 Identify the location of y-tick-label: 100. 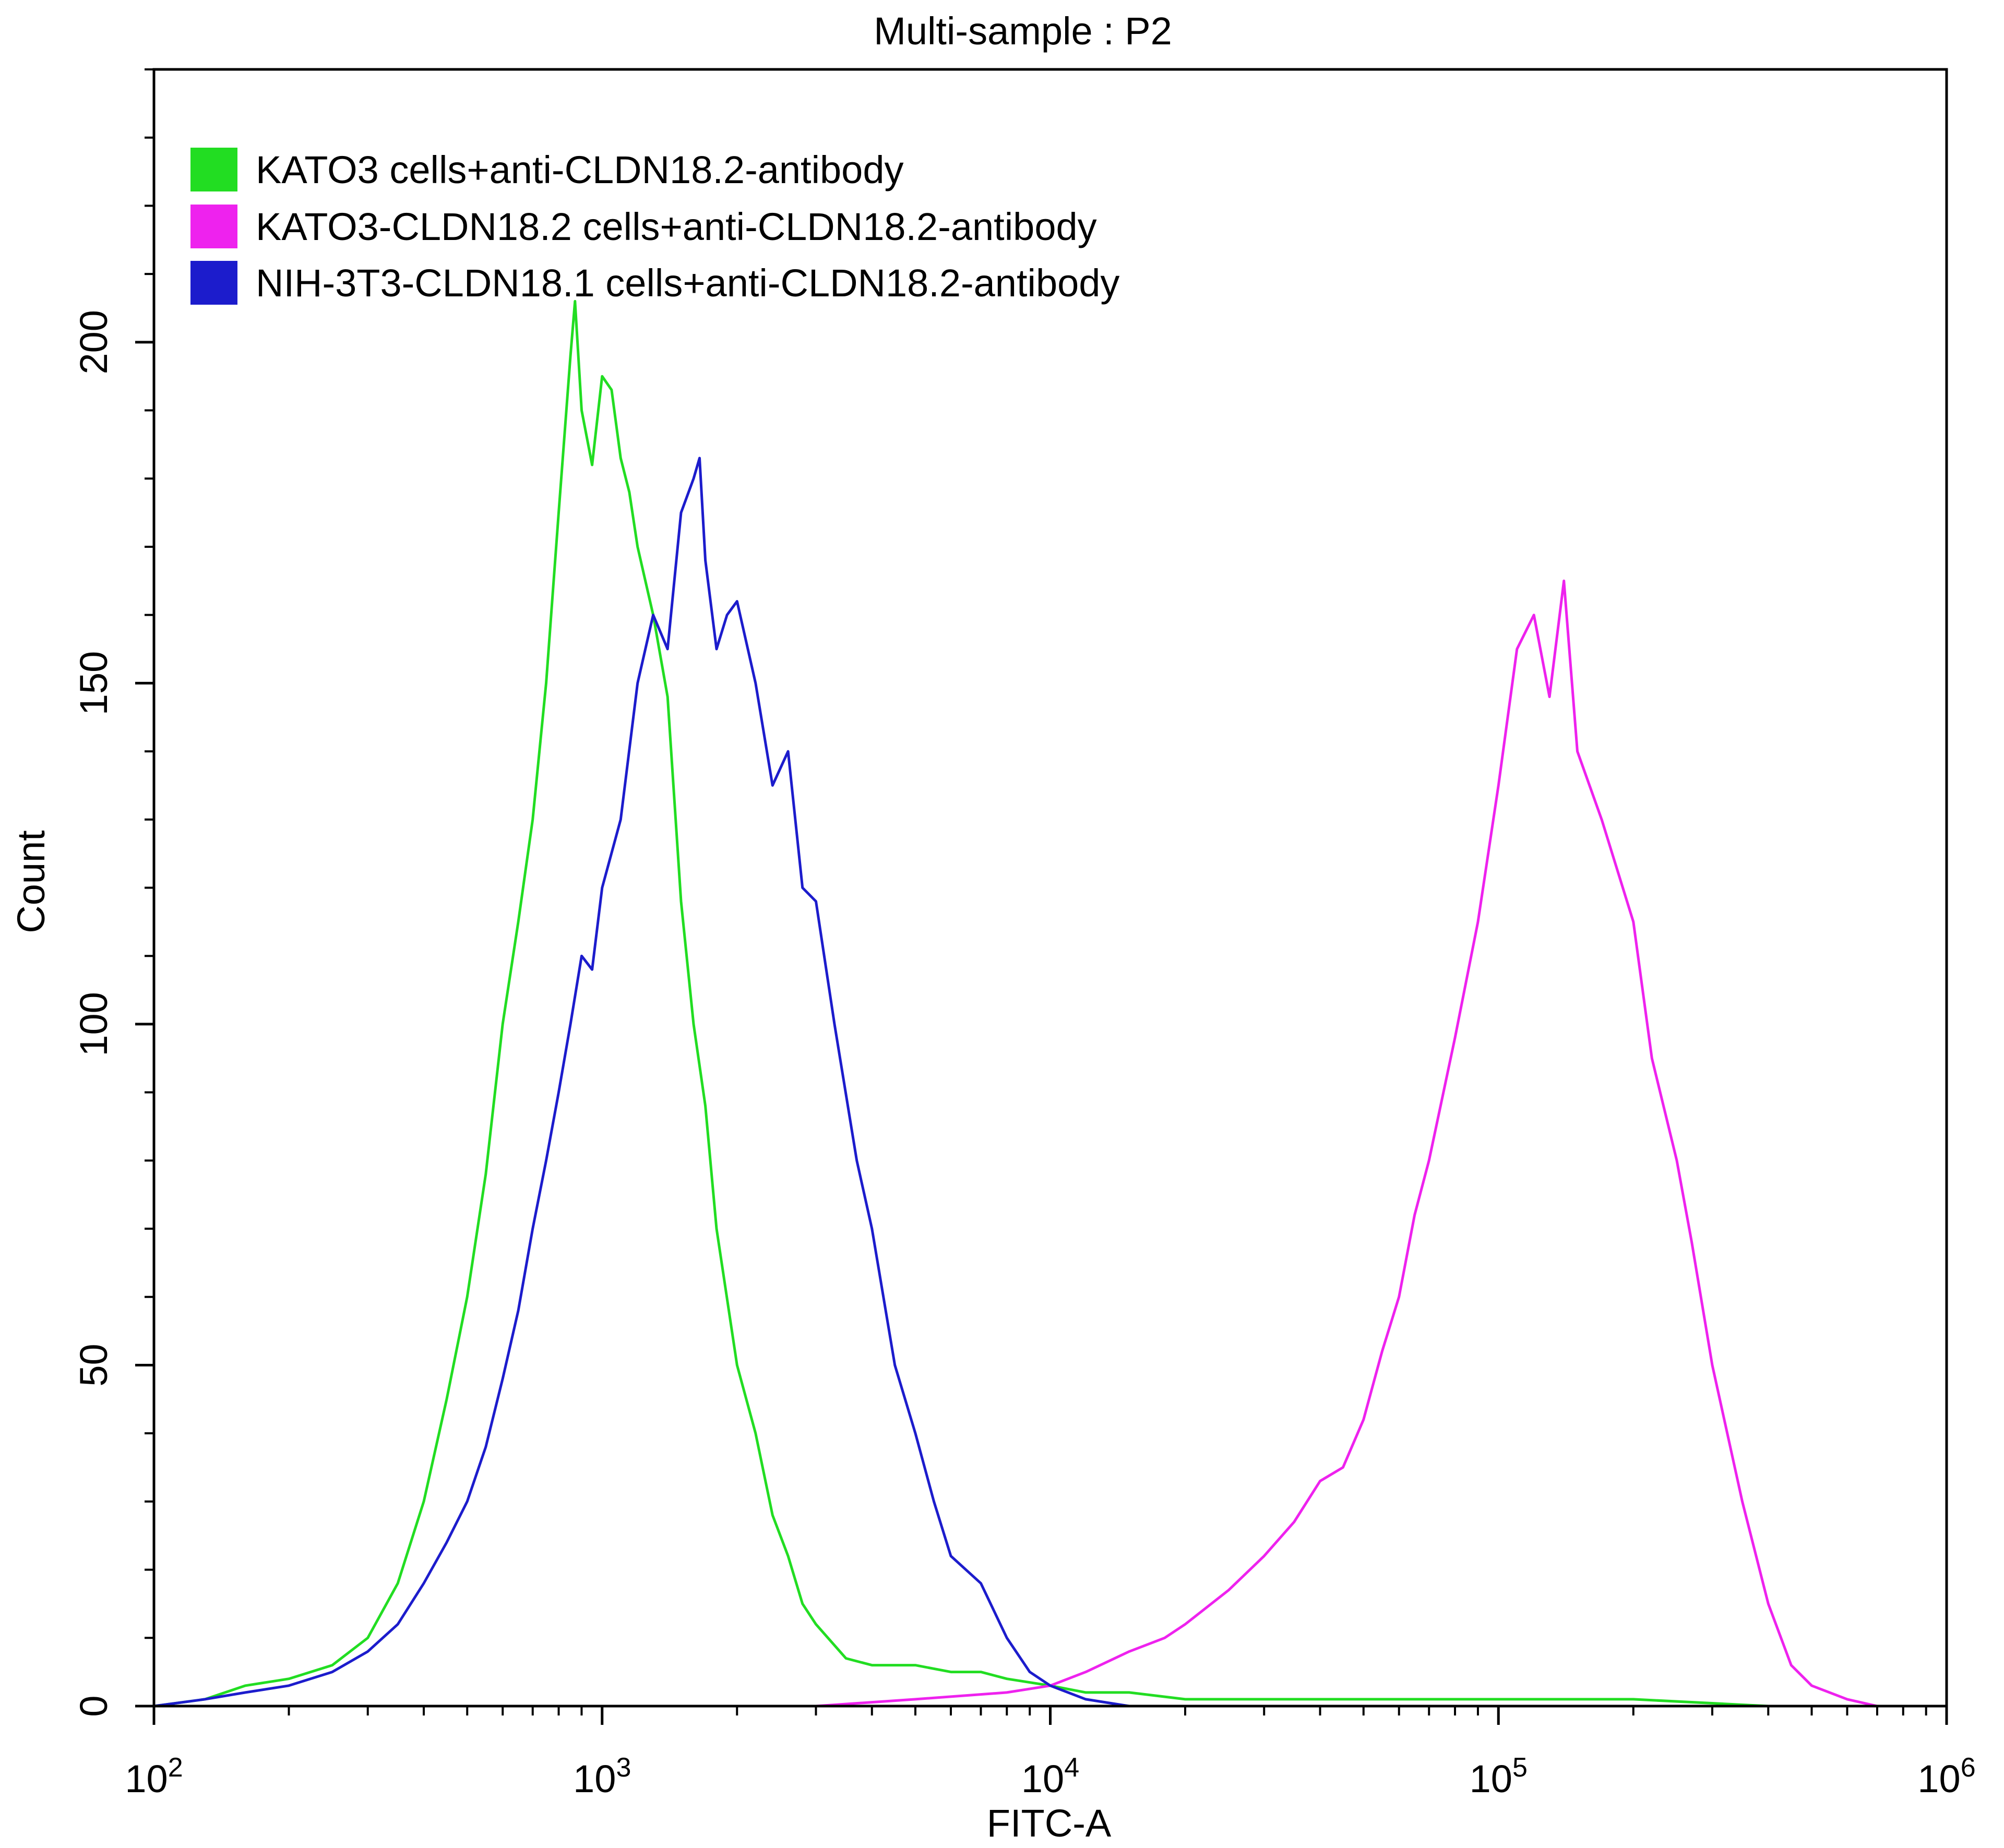
(93, 1024).